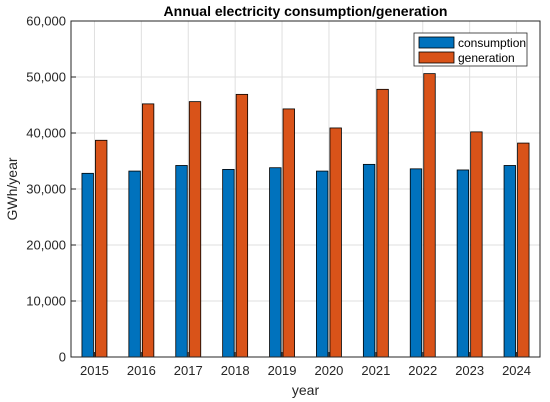  Describe the element at coordinates (328, 370) in the screenshot. I see `x-tick-label: 2020` at that location.